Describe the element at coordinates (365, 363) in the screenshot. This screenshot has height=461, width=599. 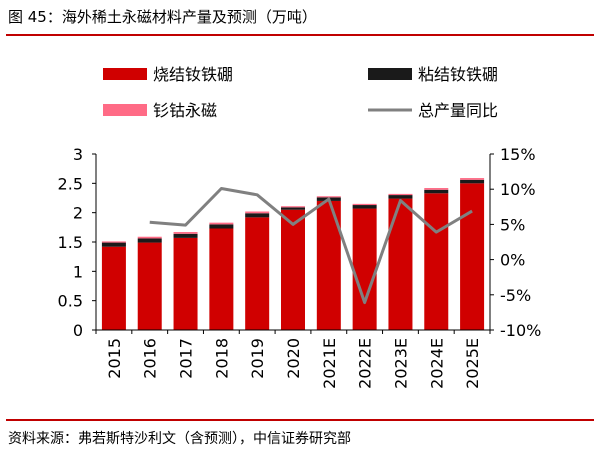
I see `x-tick-label: 2022E` at that location.